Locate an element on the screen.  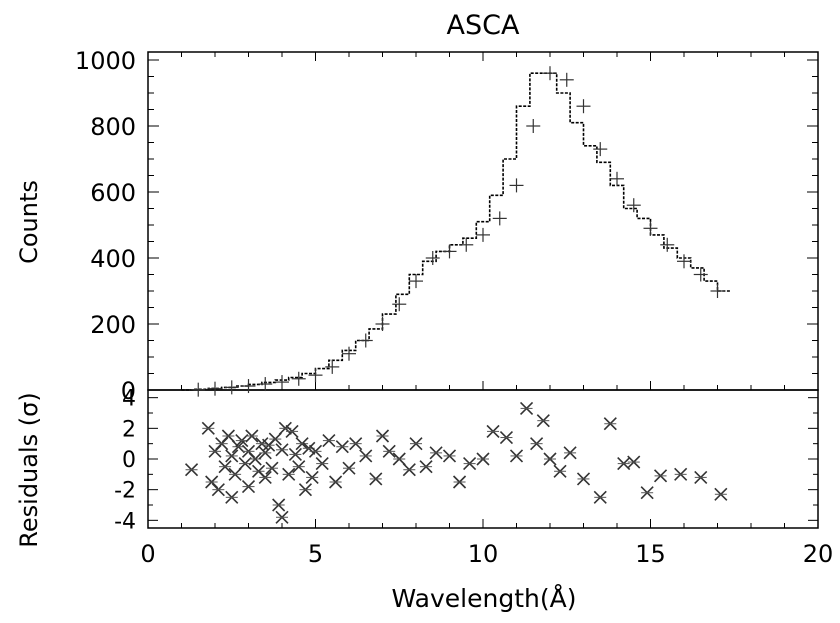
x-tick-label: 0 is located at coordinates (147, 554).